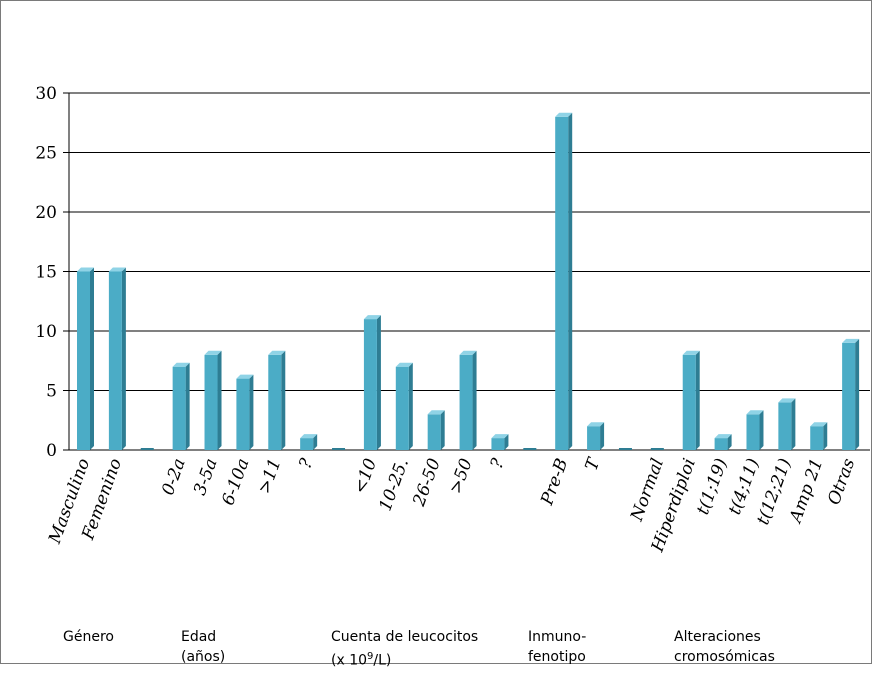 The height and width of the screenshot is (691, 872). What do you see at coordinates (819, 436) in the screenshot?
I see `bar-Amp 21` at bounding box center [819, 436].